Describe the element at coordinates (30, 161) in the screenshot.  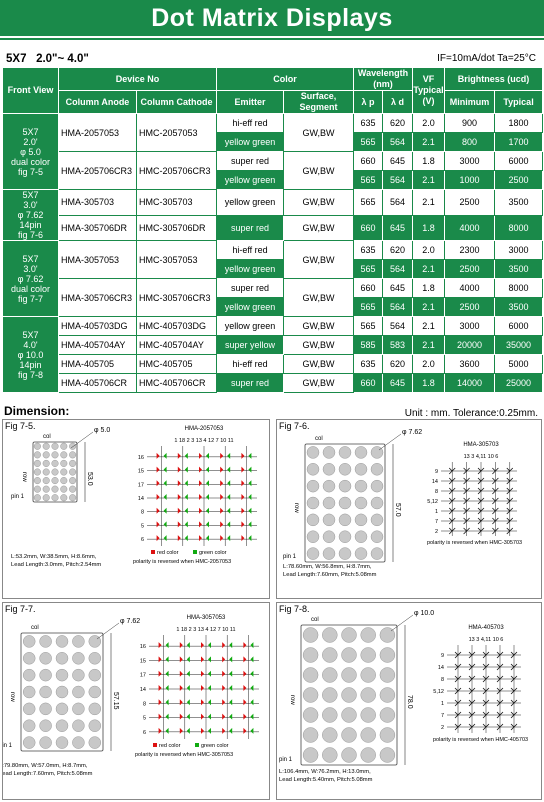
I see `front-view-line: dual color` at that location.